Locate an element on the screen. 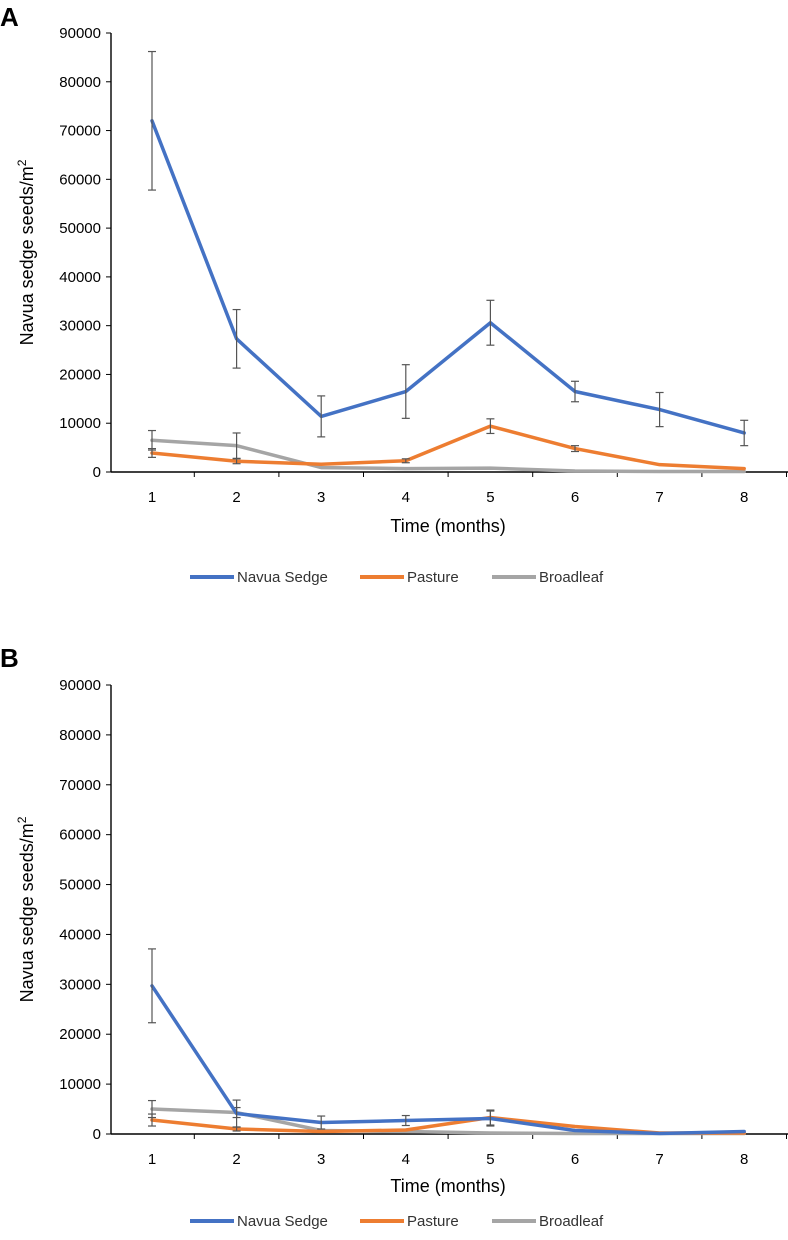 This screenshot has height=1240, width=788. series-pasture is located at coordinates (447, 444).